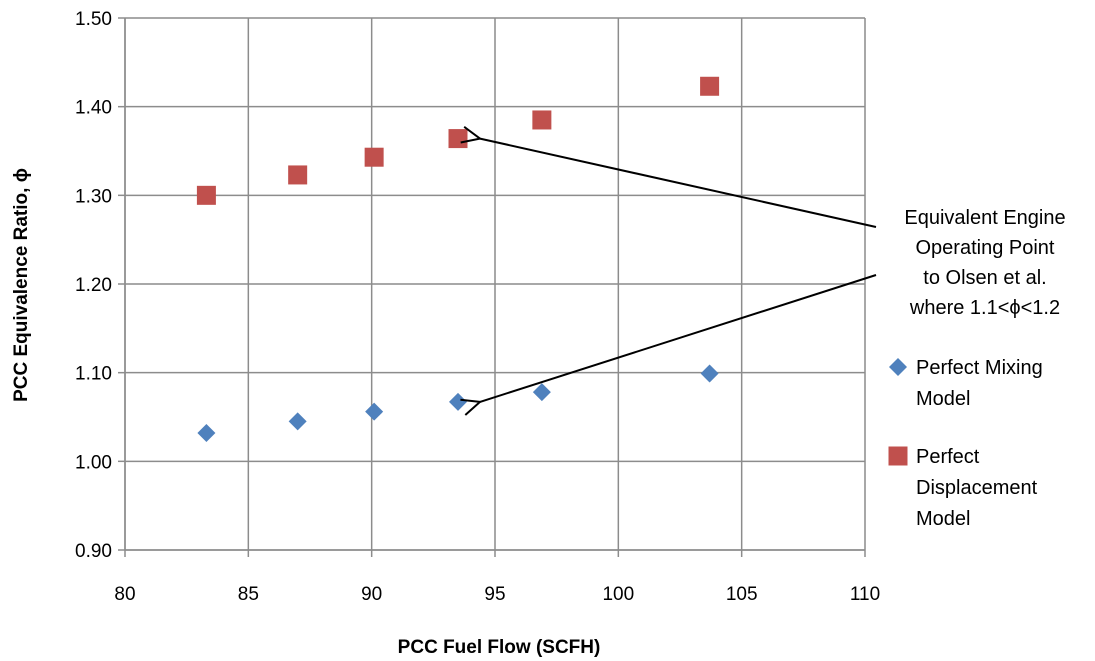 The height and width of the screenshot is (661, 1095). What do you see at coordinates (898, 456) in the screenshot?
I see `legend-swatch-square` at bounding box center [898, 456].